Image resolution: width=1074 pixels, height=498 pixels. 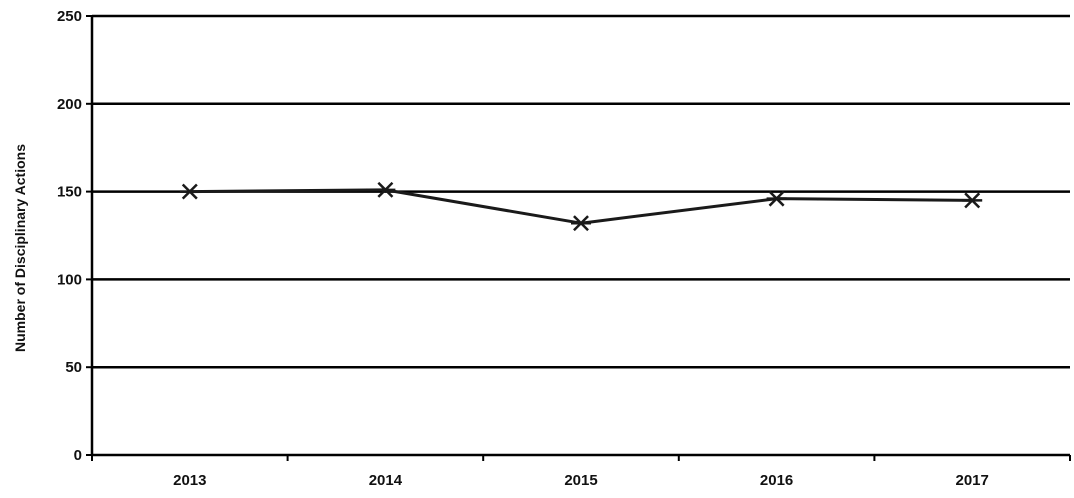 I want to click on y-tick-label-100: 100, so click(x=69, y=279).